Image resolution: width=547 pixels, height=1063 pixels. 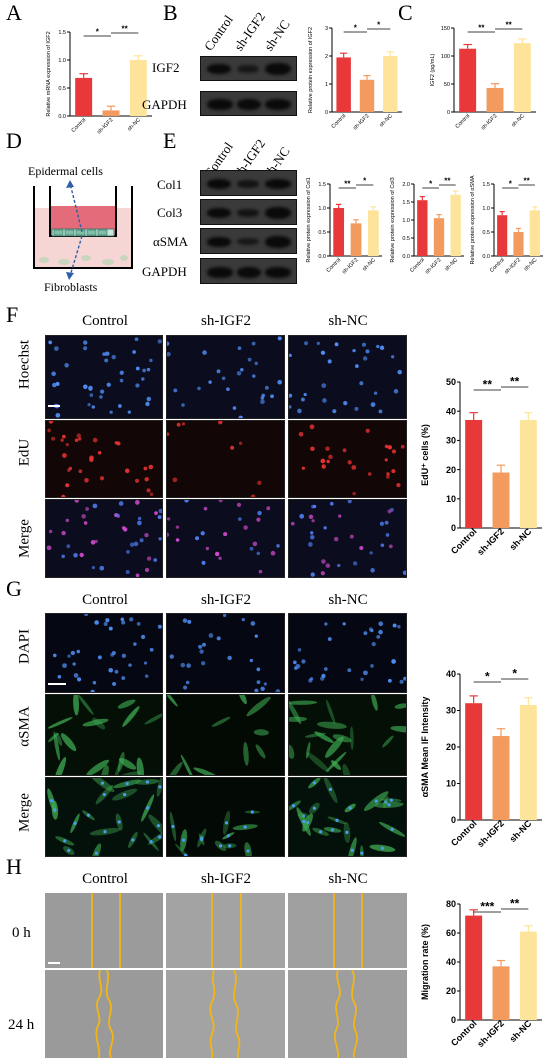 What do you see at coordinates (14, 12) in the screenshot?
I see `panel-label-a: A` at bounding box center [14, 12].